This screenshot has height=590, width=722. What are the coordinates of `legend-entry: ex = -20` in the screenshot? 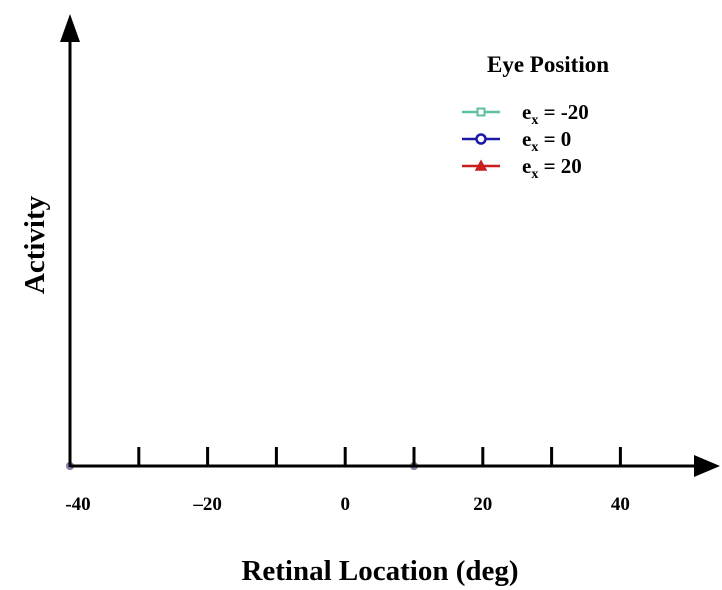 It's located at (525, 114).